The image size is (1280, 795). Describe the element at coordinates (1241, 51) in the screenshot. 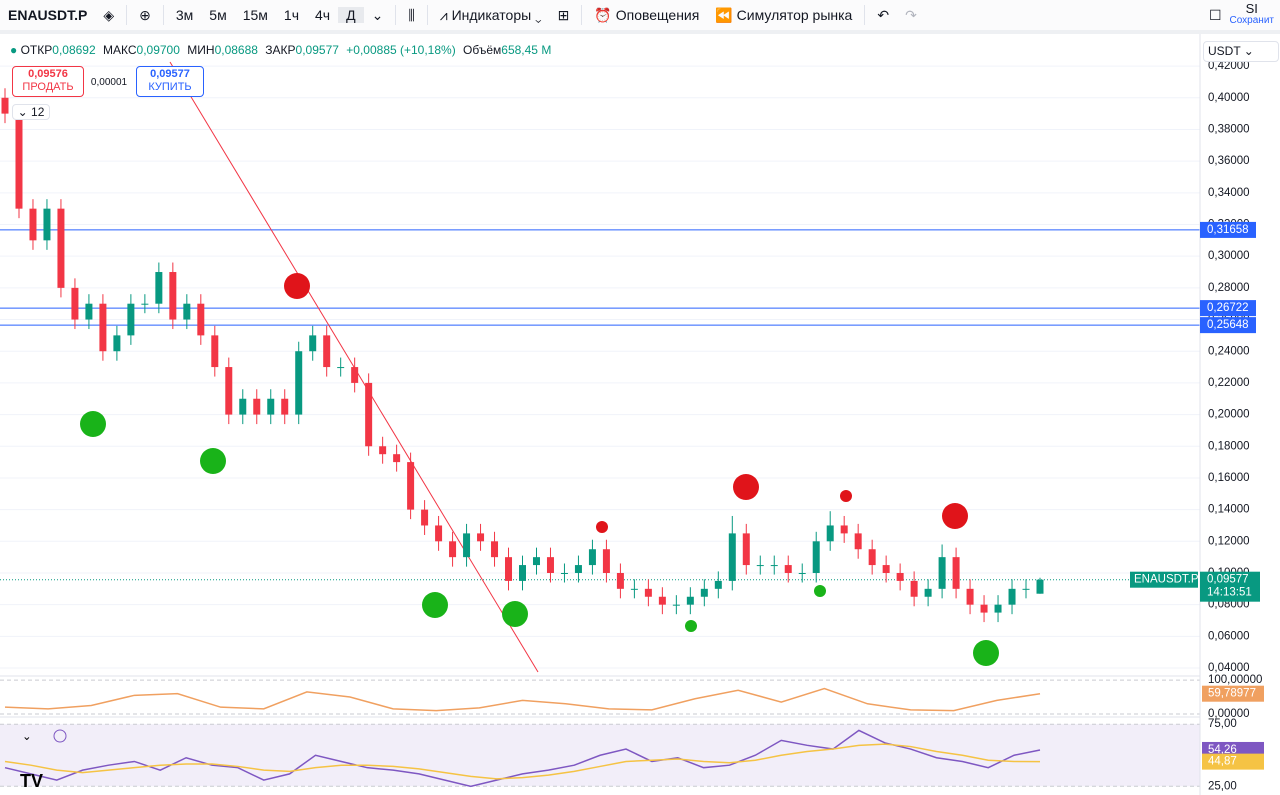

I see `currency: USDT ⌄` at that location.